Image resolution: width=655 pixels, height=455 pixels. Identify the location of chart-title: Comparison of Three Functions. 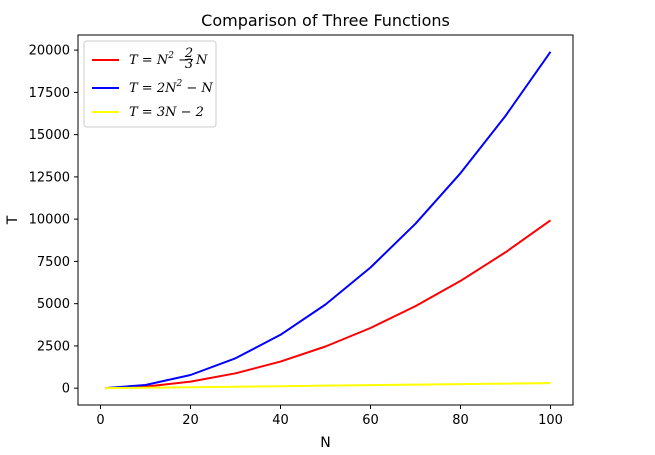
(325, 20).